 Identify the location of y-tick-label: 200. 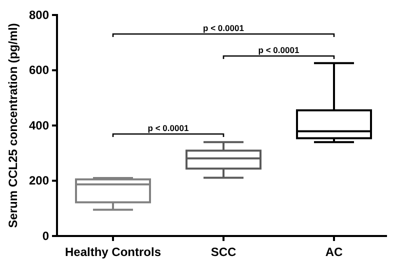
(39, 181).